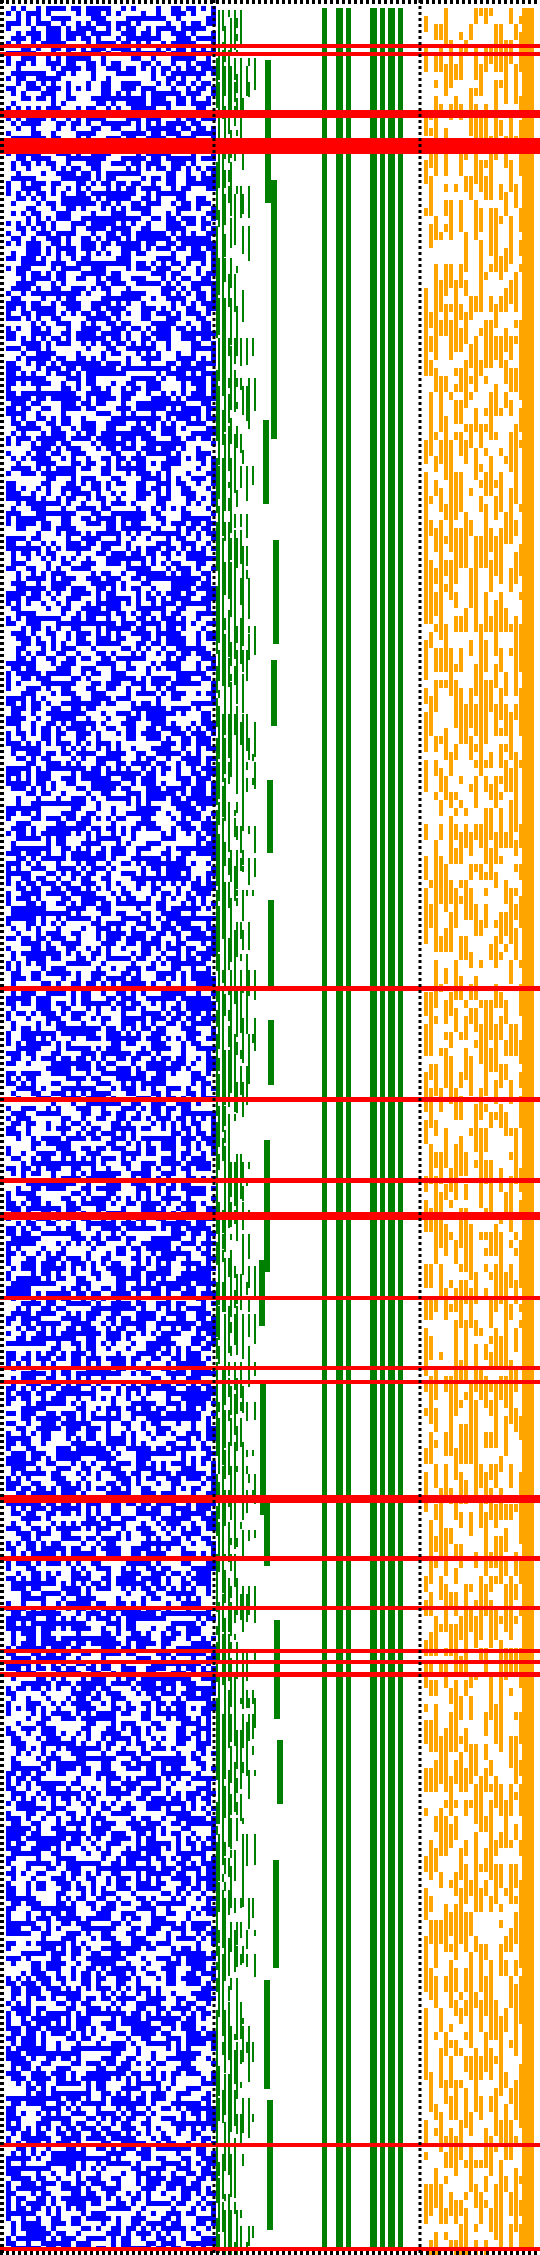  What do you see at coordinates (236, 1132) in the screenshot?
I see `tree-branches` at bounding box center [236, 1132].